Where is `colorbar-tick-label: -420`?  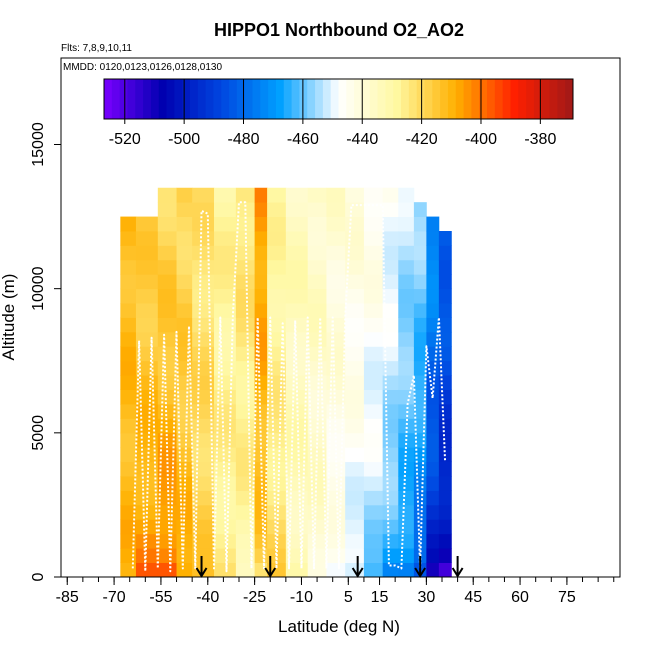
colorbar-tick-label: -420 is located at coordinates (422, 139).